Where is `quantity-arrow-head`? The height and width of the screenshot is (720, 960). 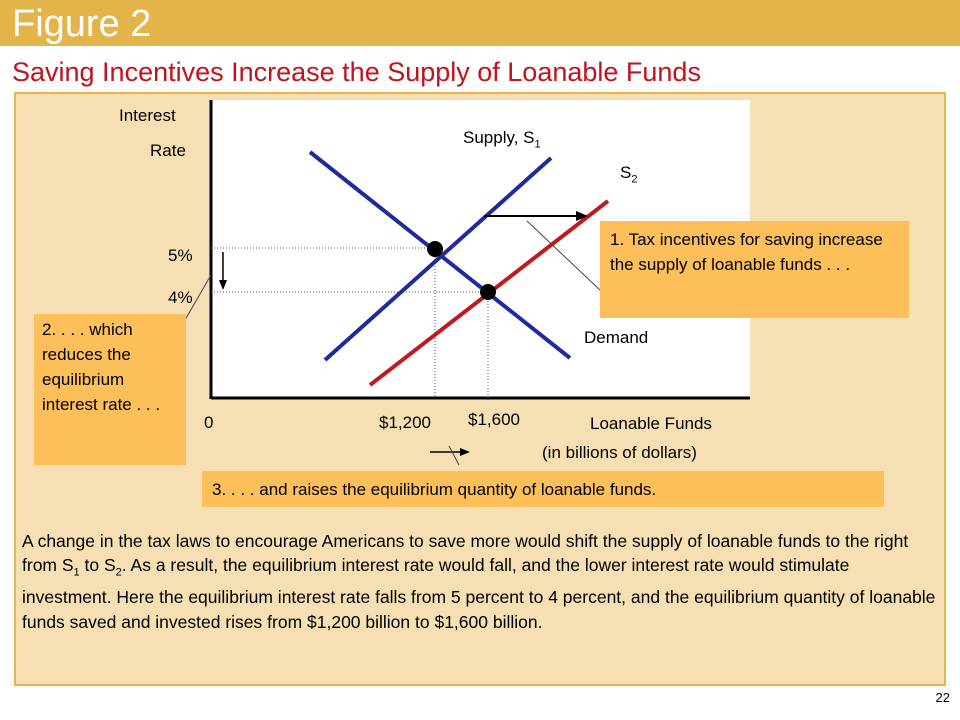
quantity-arrow-head is located at coordinates (465, 452).